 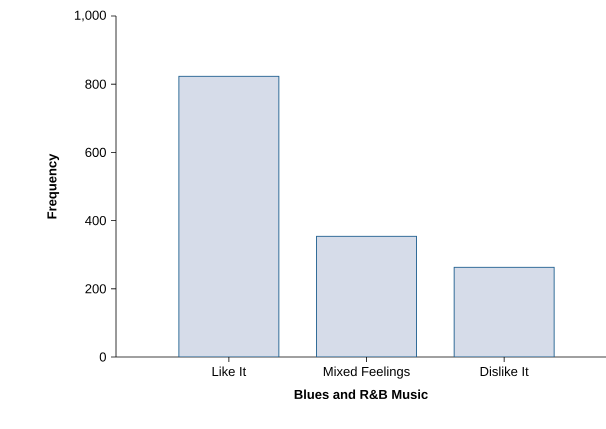 What do you see at coordinates (95, 289) in the screenshot?
I see `y-tick-label: 200` at bounding box center [95, 289].